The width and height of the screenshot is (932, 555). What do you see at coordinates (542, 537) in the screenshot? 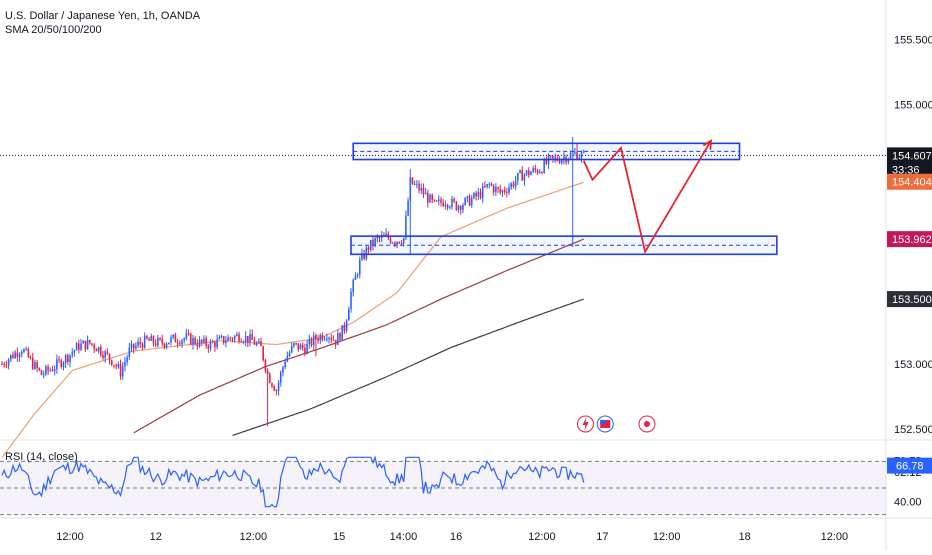
I see `time-axis-label: 12:00` at bounding box center [542, 537].